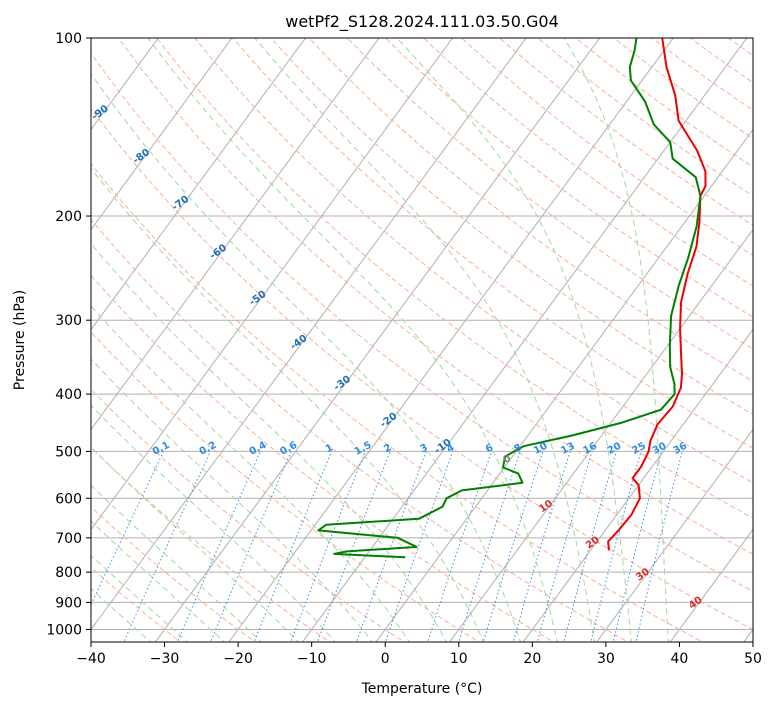 The image size is (775, 712). Describe the element at coordinates (606, 659) in the screenshot. I see `x-tick-label: 30` at that location.